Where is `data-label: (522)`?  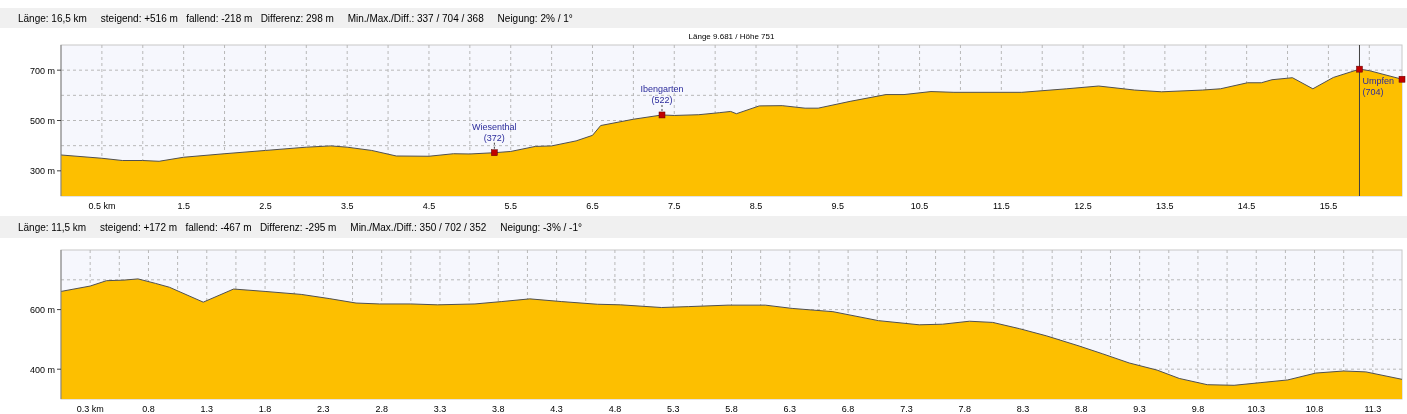
data-label: (522) is located at coordinates (662, 99).